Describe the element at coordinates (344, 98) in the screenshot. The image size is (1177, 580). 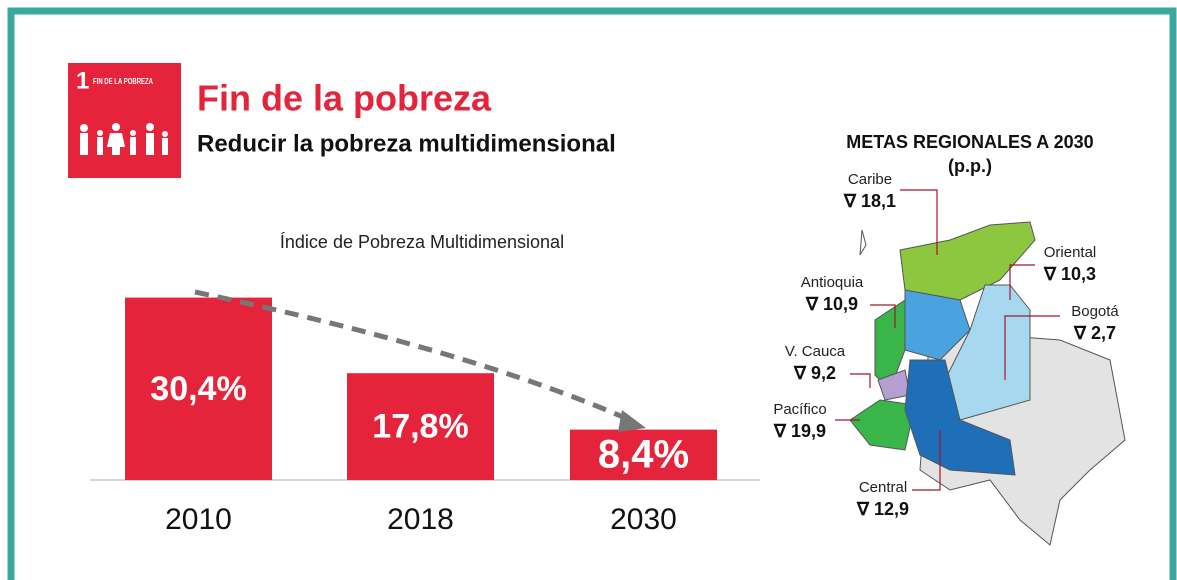
I see `title: Fin de la pobreza` at that location.